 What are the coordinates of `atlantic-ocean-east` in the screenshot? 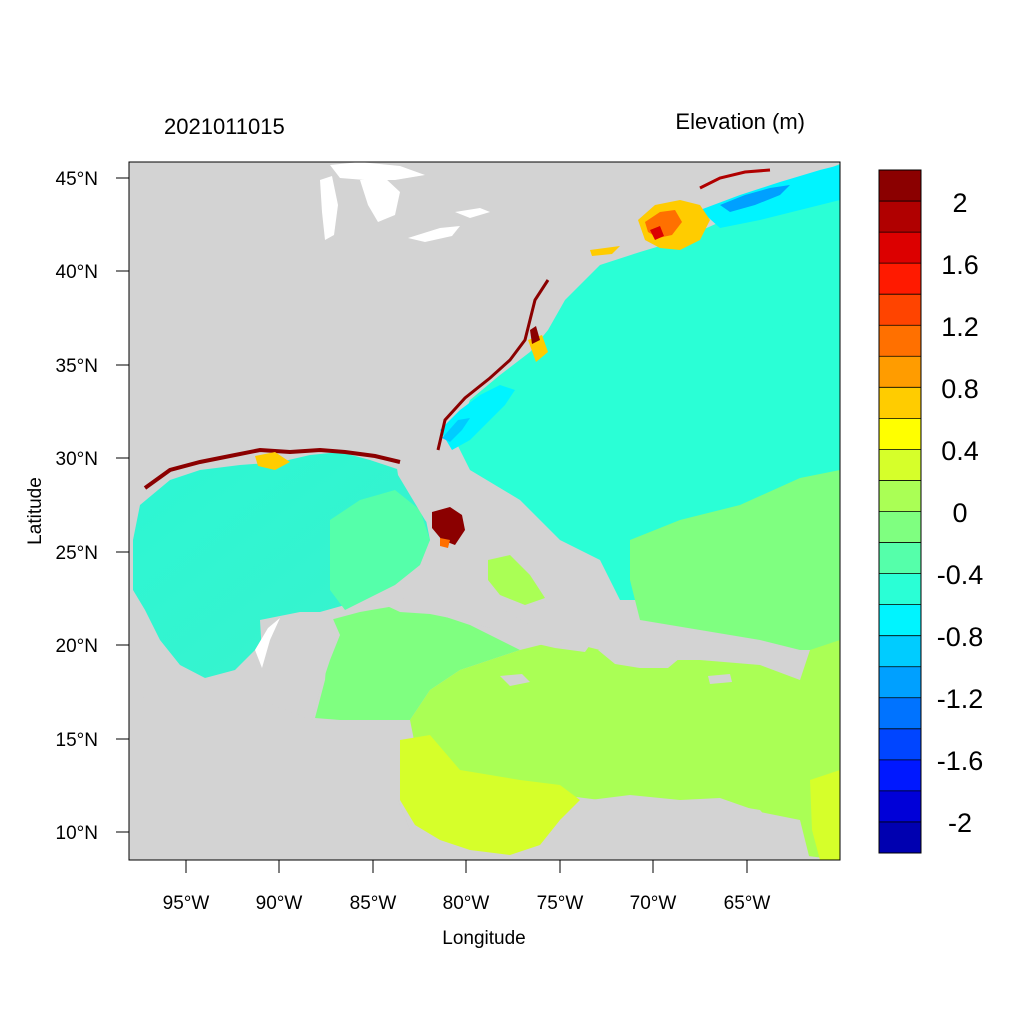 It's located at (700, 400).